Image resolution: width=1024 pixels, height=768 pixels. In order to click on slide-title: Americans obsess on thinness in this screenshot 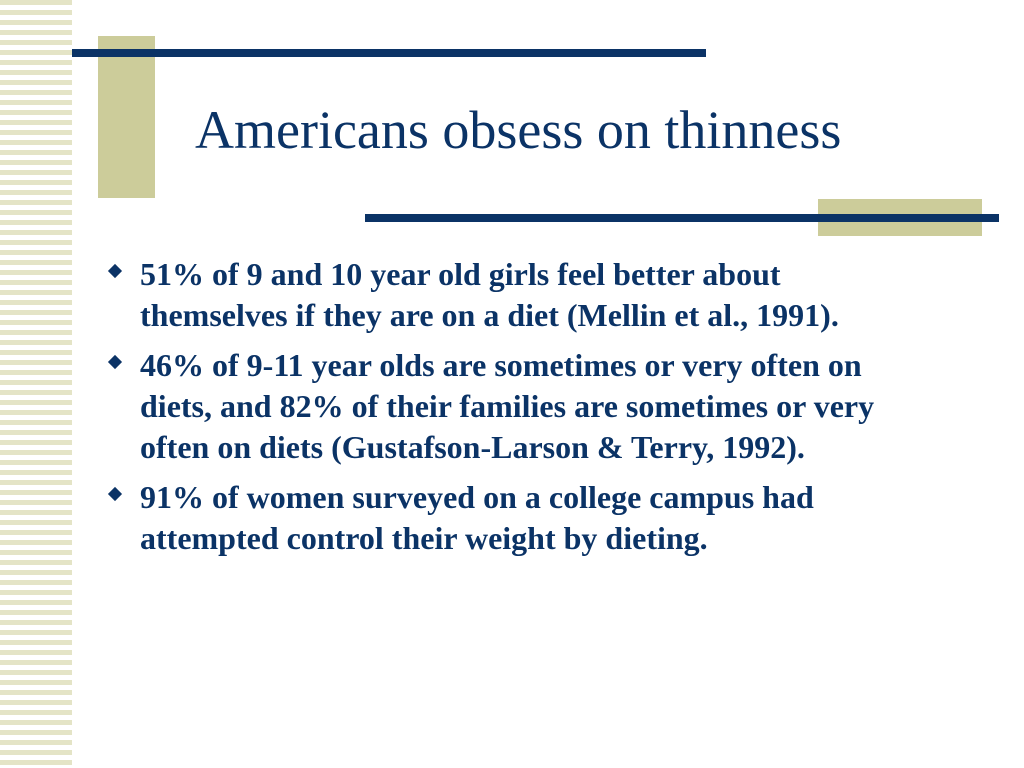, I will do `click(518, 130)`.